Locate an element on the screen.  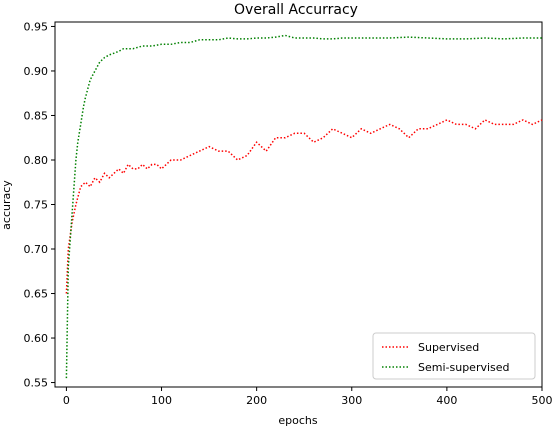
x-tick-label: 400 is located at coordinates (446, 400).